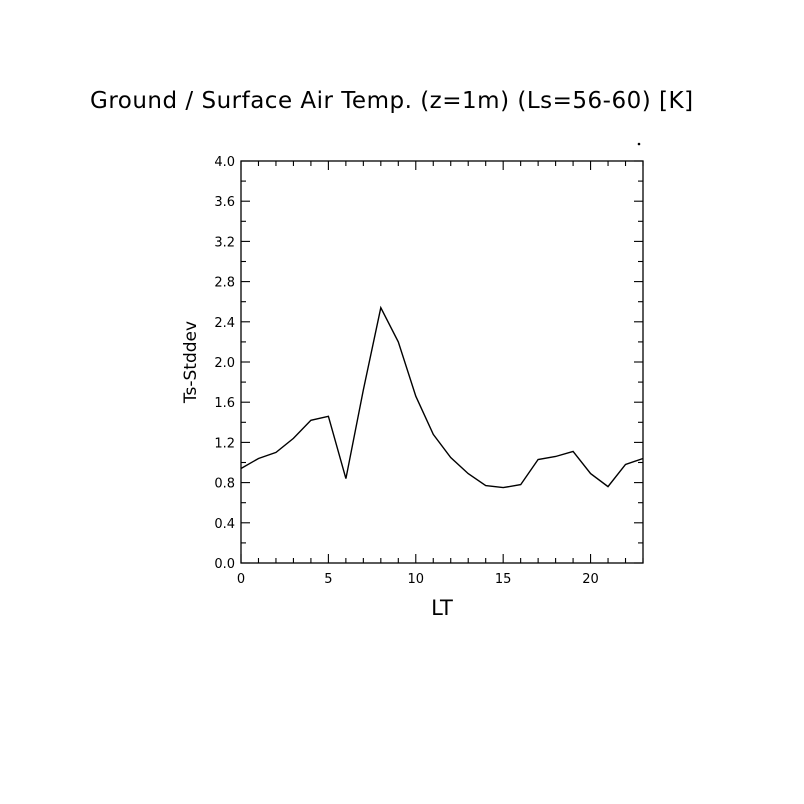  I want to click on y-tick-label: 0.0, so click(224, 564).